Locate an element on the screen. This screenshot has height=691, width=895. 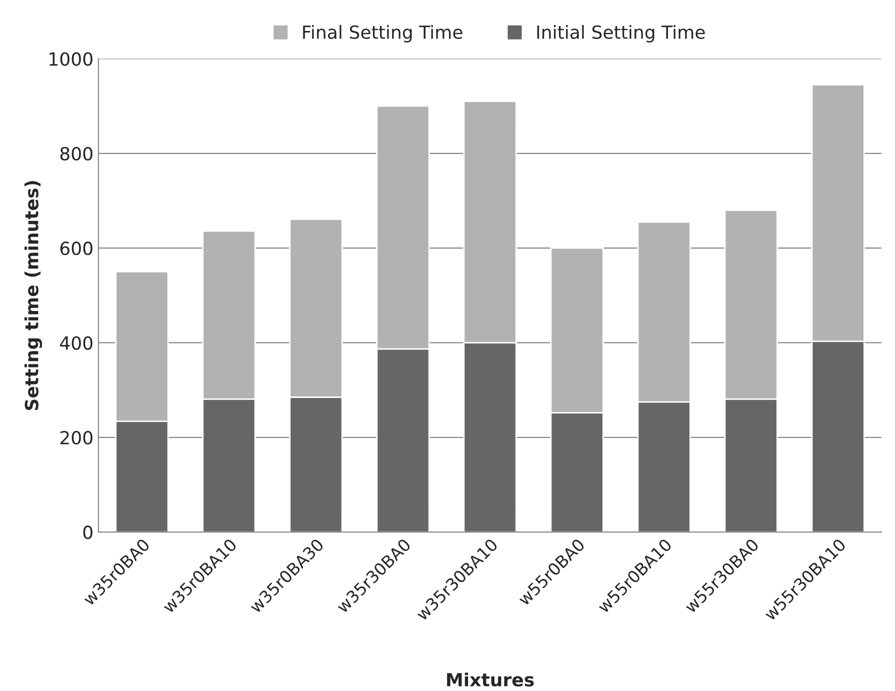
y-tick-label: 1000 is located at coordinates (71, 59).